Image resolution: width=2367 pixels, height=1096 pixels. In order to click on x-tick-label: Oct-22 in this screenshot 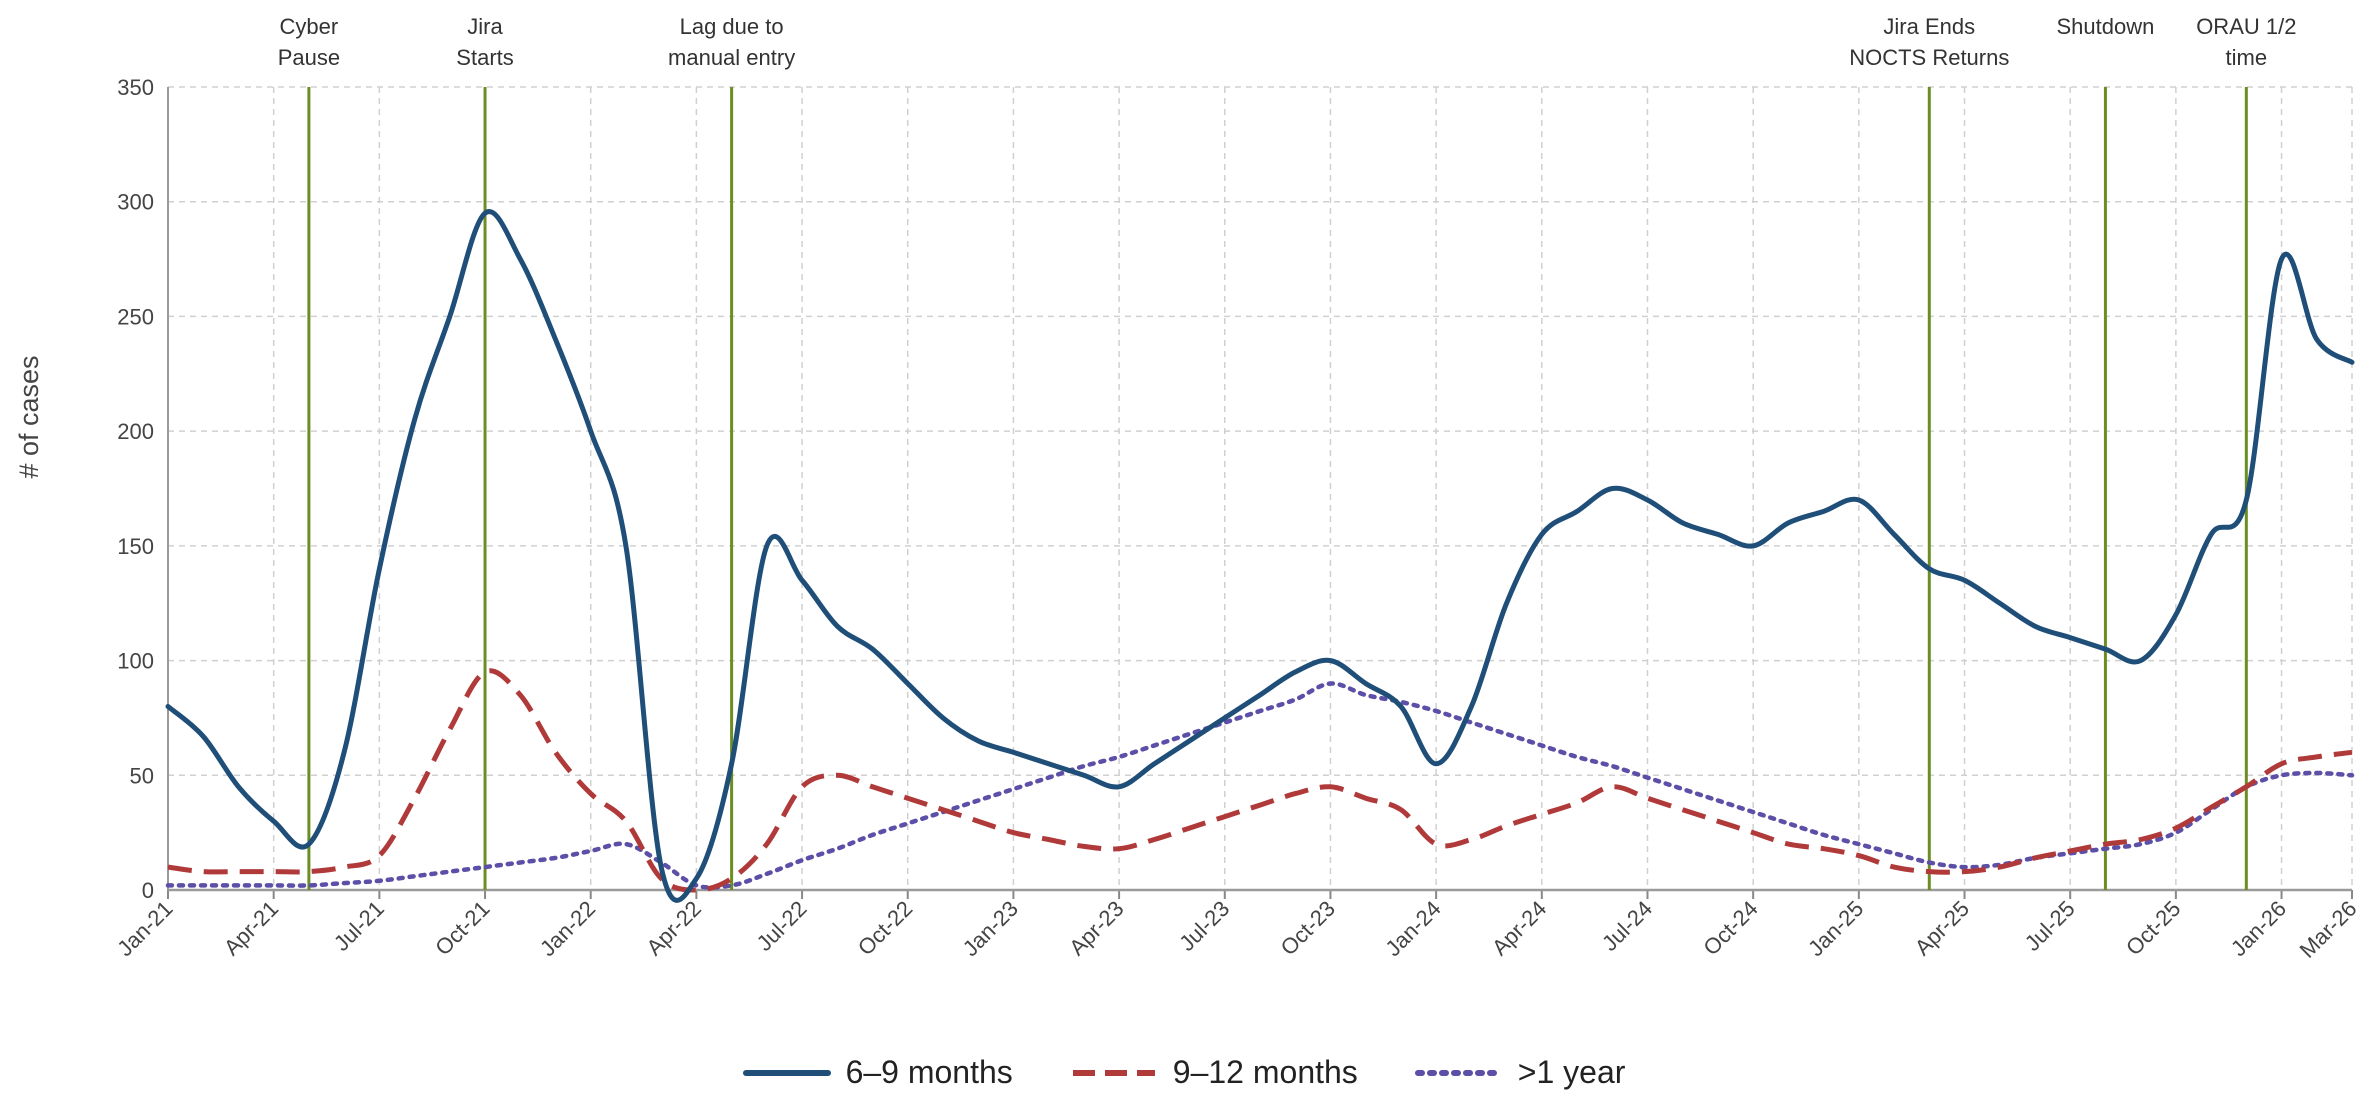, I will do `click(885, 928)`.